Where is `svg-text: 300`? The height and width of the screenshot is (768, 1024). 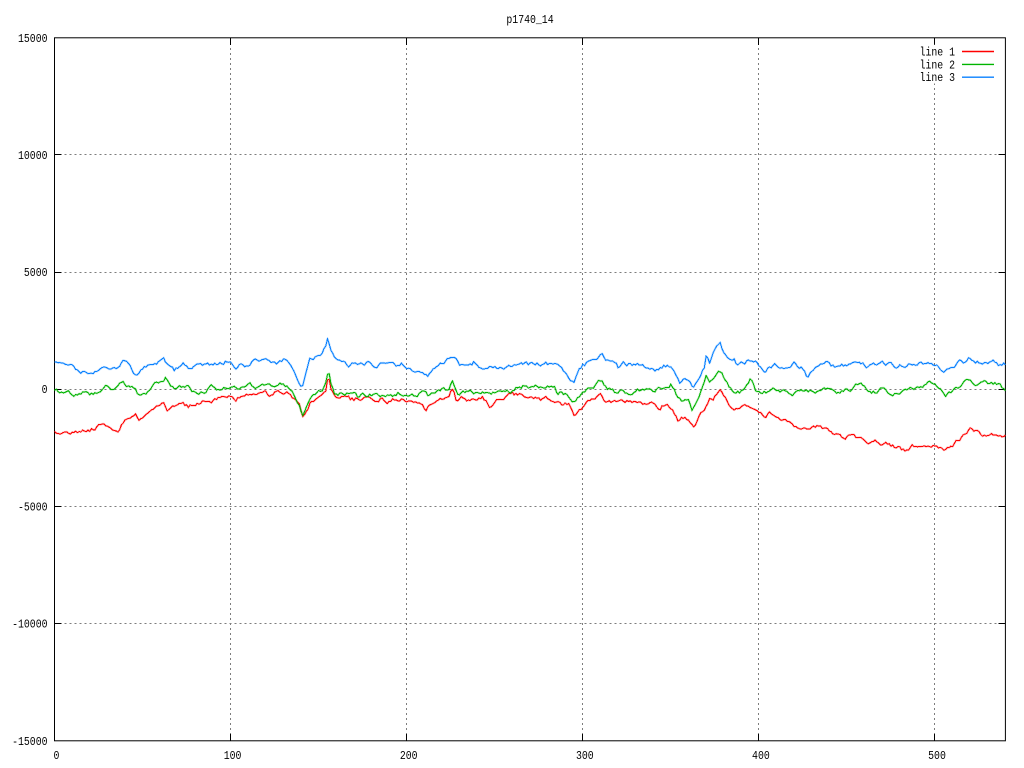 svg-text: 300 is located at coordinates (585, 756).